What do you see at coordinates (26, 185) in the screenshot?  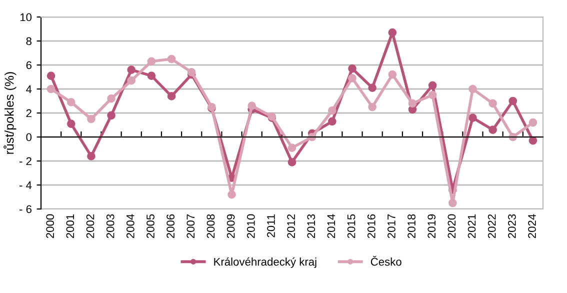 I see `y-tick-label: - 4` at bounding box center [26, 185].